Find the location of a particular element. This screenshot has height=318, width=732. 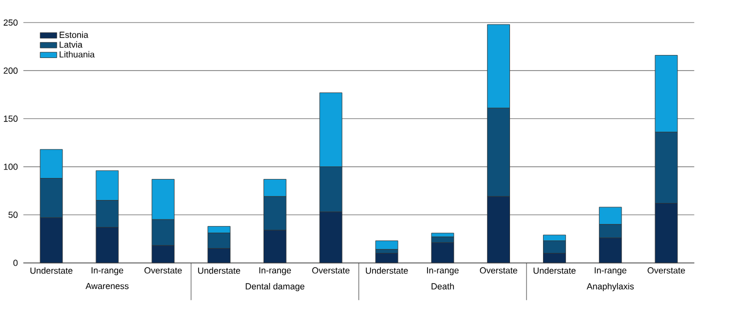

text: Awareness is located at coordinates (107, 286).